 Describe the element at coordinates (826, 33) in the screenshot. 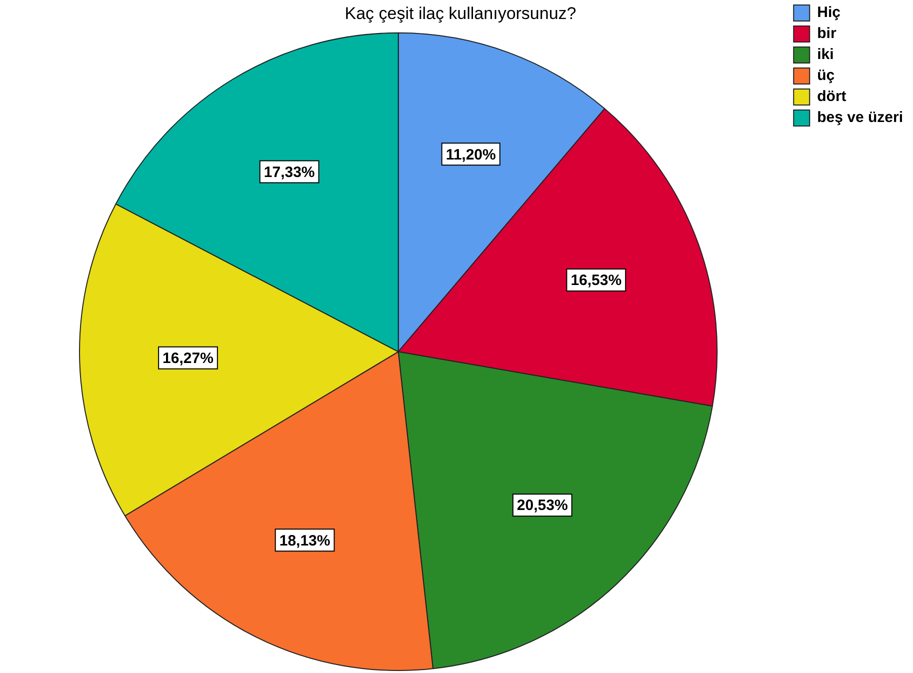

I see `legend-label: bir` at that location.